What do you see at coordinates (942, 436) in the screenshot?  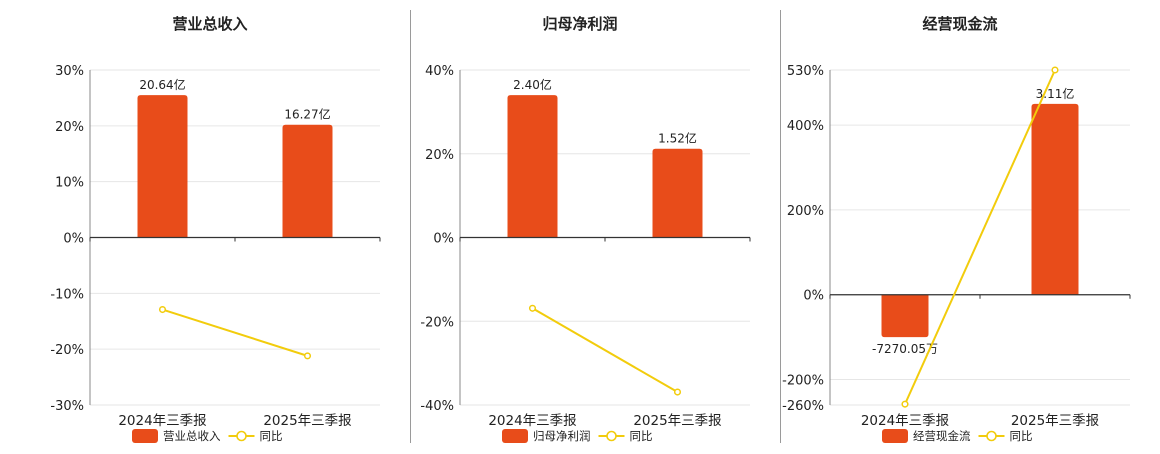 I see `legend-bar-label: 经营现金流` at bounding box center [942, 436].